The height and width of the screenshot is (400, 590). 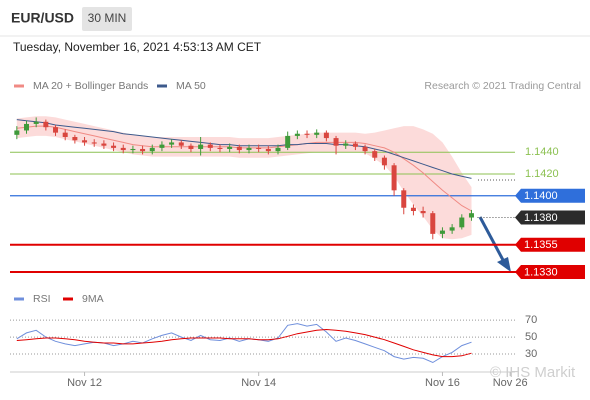 What do you see at coordinates (244, 343) in the screenshot?
I see `rsi-line` at bounding box center [244, 343].